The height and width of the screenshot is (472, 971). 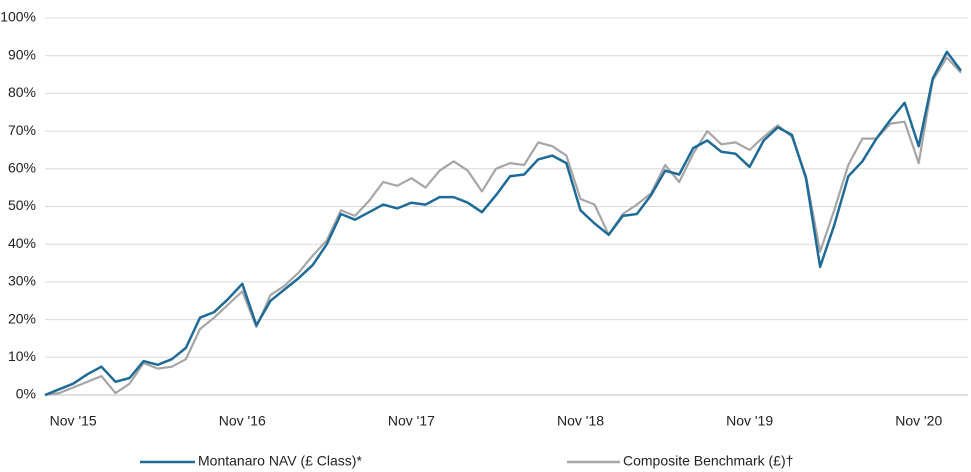 I want to click on x-tick-label: Nov '18, so click(x=580, y=421).